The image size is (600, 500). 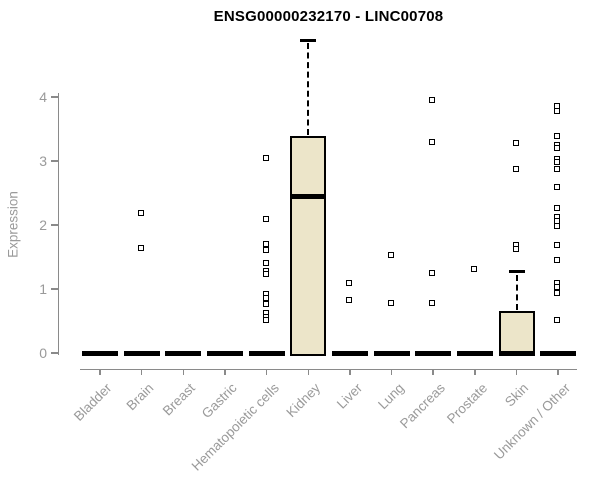 I want to click on x-category-label: Liver, so click(x=349, y=396).